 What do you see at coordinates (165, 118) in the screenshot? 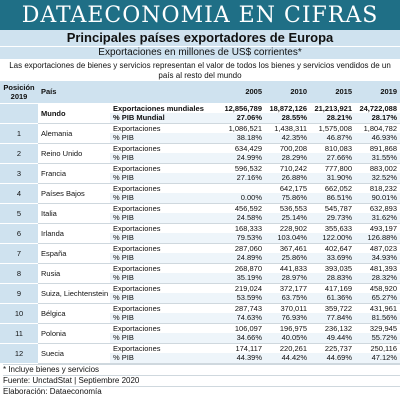
I see `row-metric-label: % PIB Mundial` at bounding box center [165, 118].